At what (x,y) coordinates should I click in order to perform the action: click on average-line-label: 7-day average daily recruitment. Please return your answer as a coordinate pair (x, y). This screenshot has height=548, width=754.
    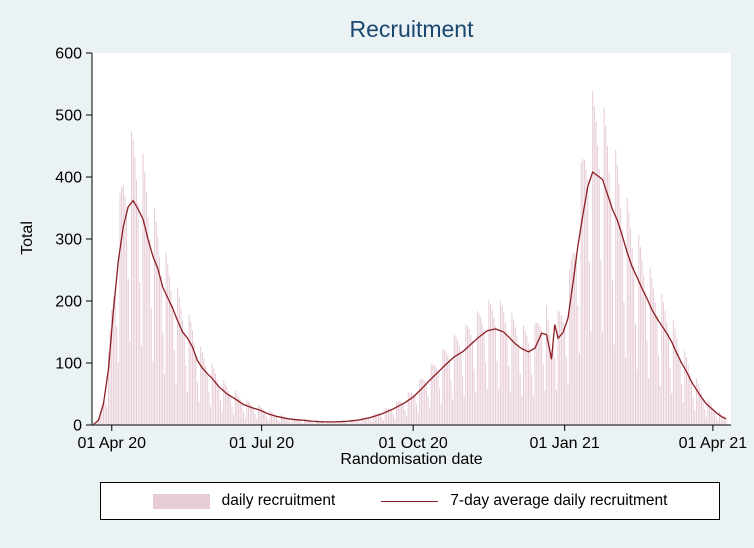
    Looking at the image, I should click on (559, 500).